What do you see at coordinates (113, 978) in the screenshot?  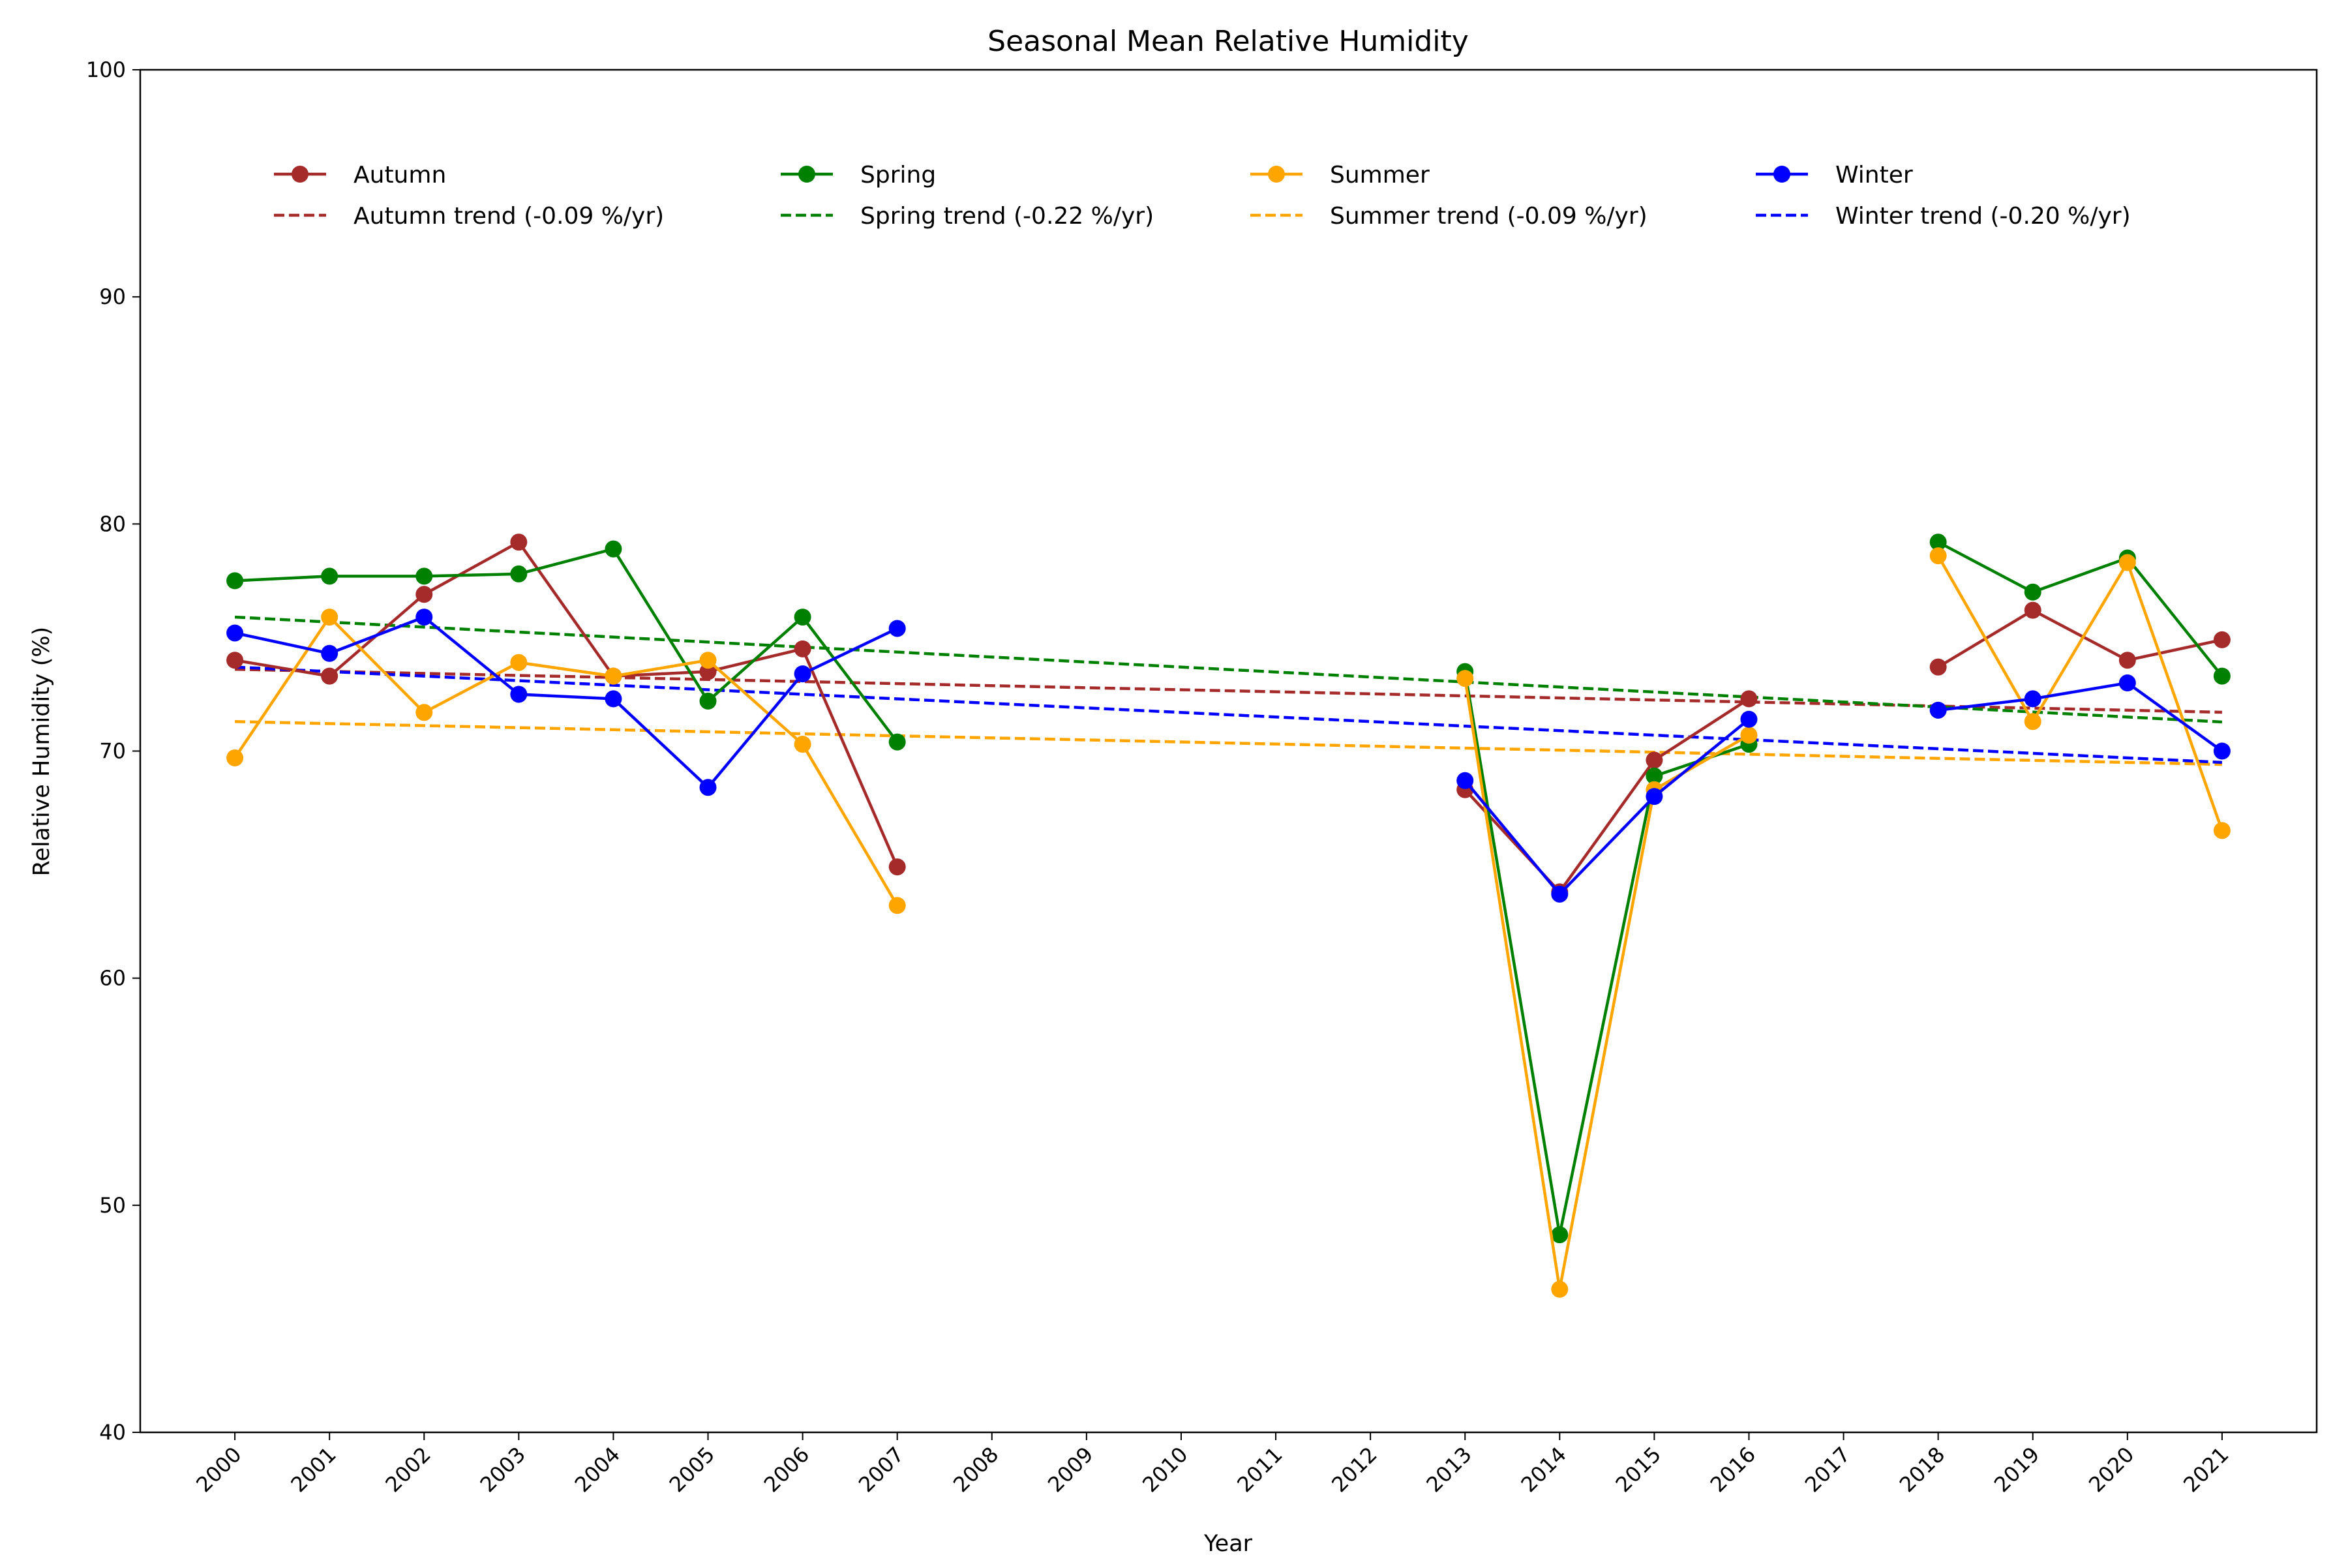 I see `y-tick-label: 60` at bounding box center [113, 978].